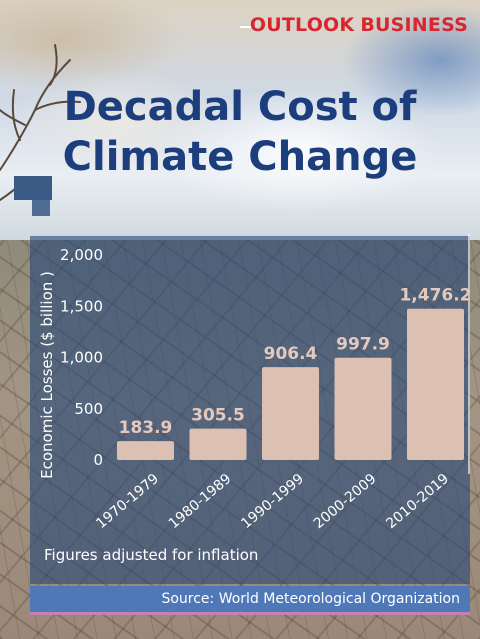 This screenshot has height=639, width=480. I want to click on y-tick-label: 2,000, so click(81, 255).